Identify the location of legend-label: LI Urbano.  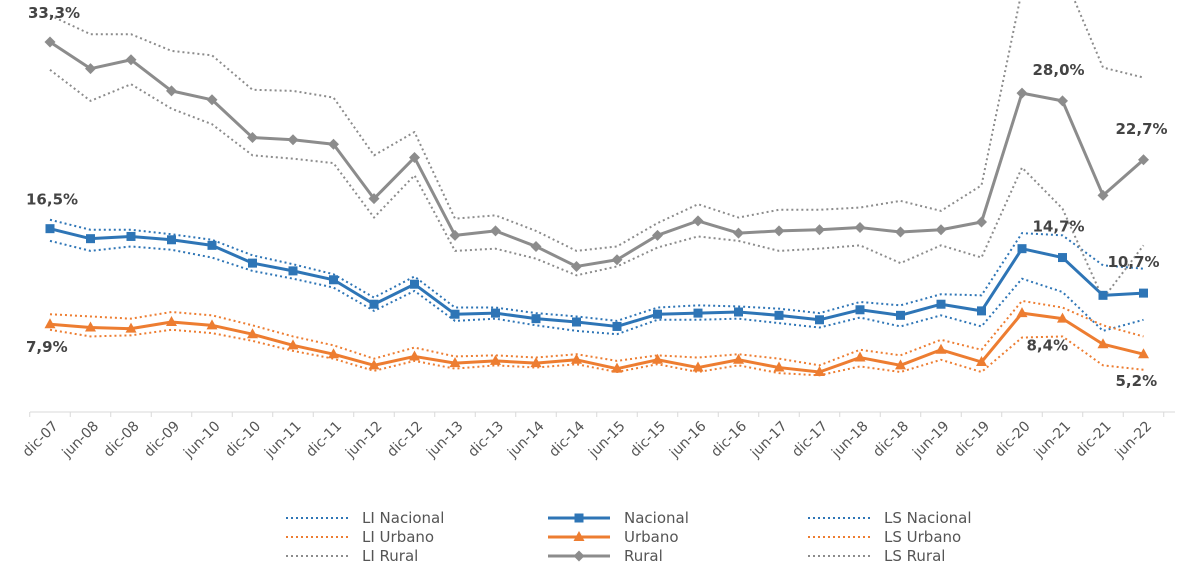
(398, 537).